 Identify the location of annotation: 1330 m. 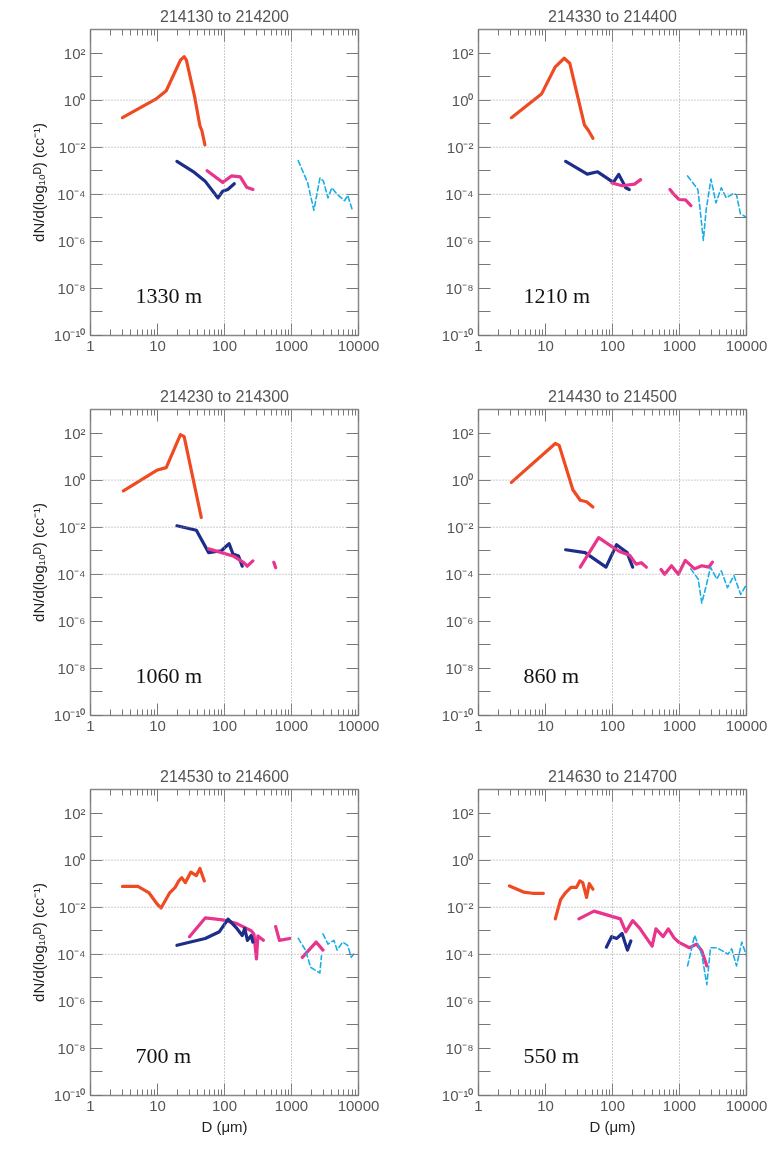
(169, 295).